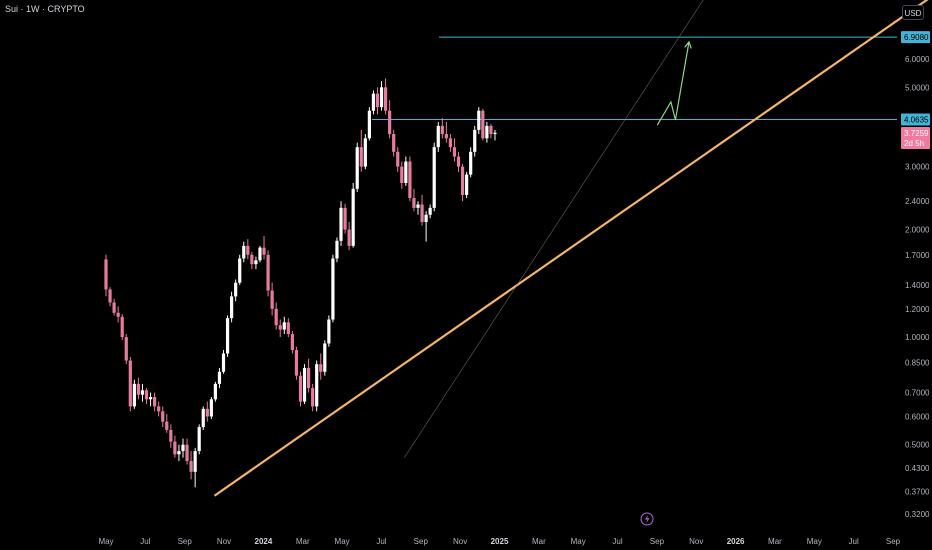 The height and width of the screenshot is (550, 932). I want to click on price-axis-tick: 2.0000, so click(917, 230).